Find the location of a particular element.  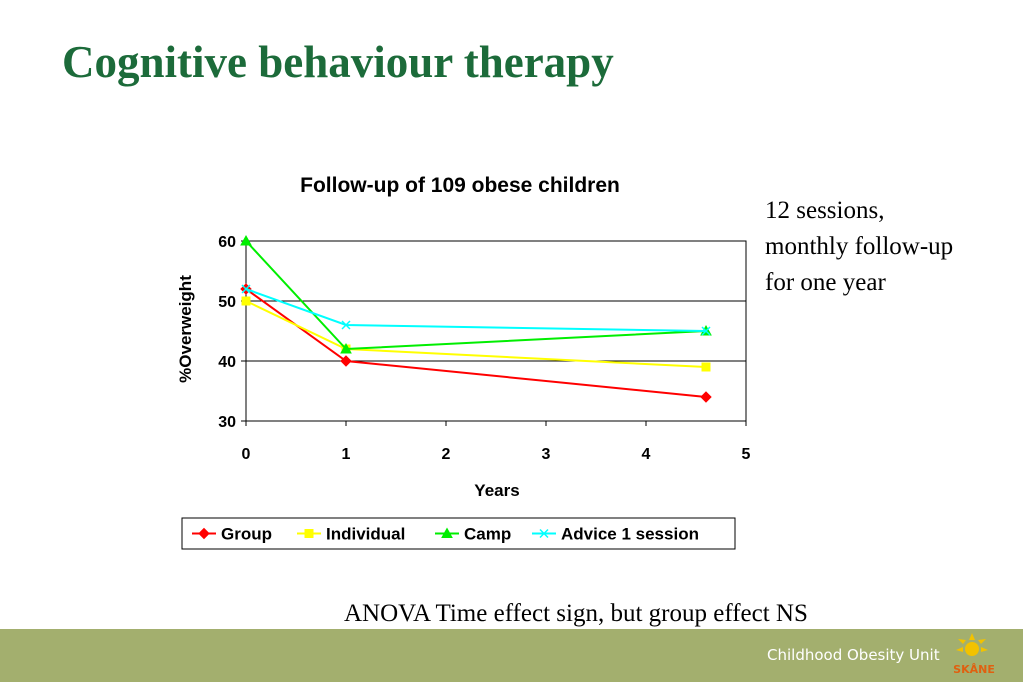

legend-marker-group is located at coordinates (204, 533).